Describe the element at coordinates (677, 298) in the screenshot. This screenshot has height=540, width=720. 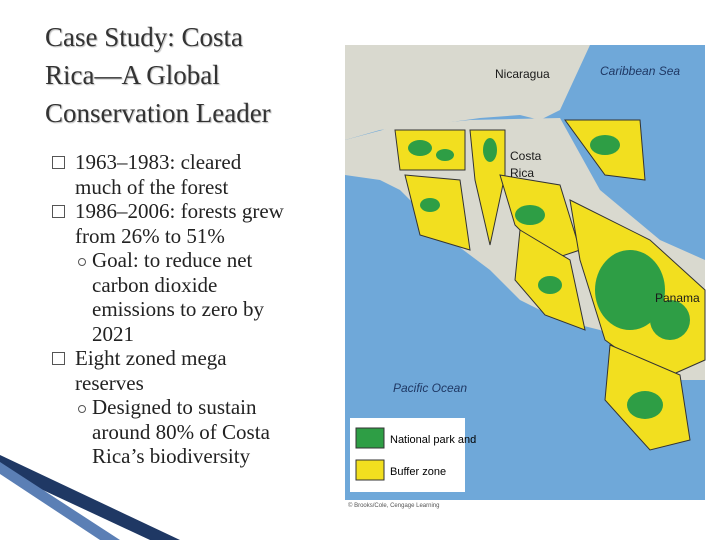
I see `map-label: Panama` at that location.